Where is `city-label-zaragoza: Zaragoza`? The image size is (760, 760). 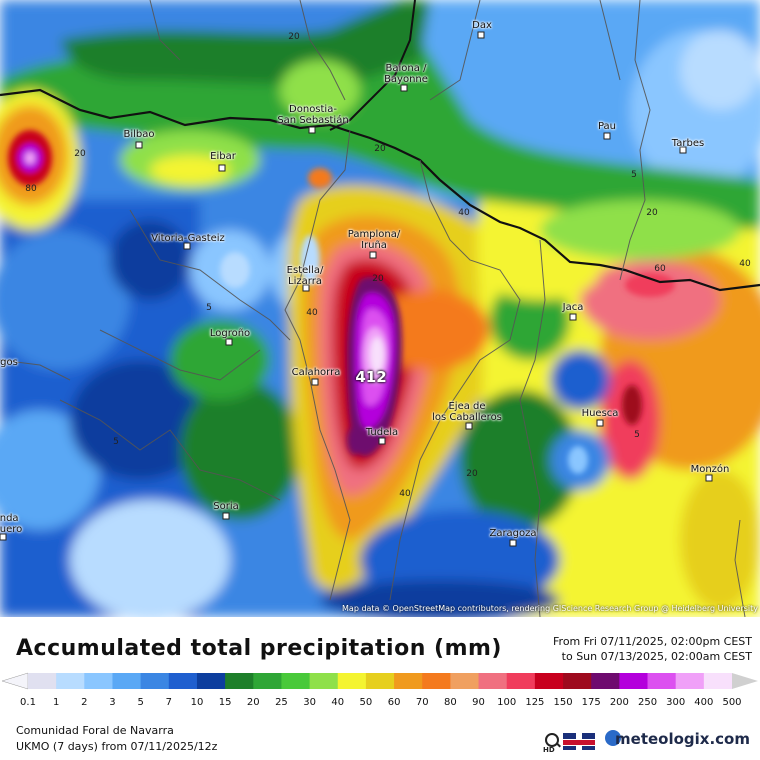
city-label-zaragoza: Zaragoza is located at coordinates (513, 533).